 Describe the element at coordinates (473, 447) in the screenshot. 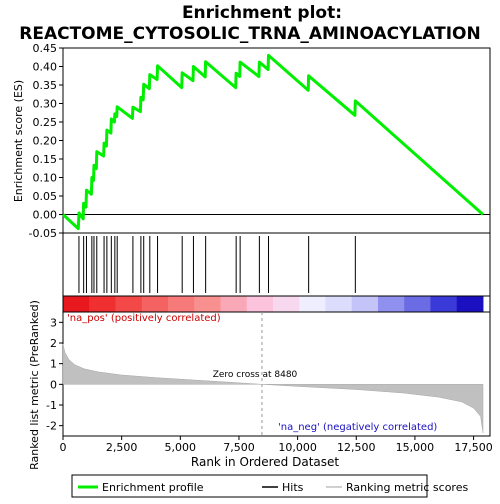

I see `x-tick-label: 17,500` at that location.